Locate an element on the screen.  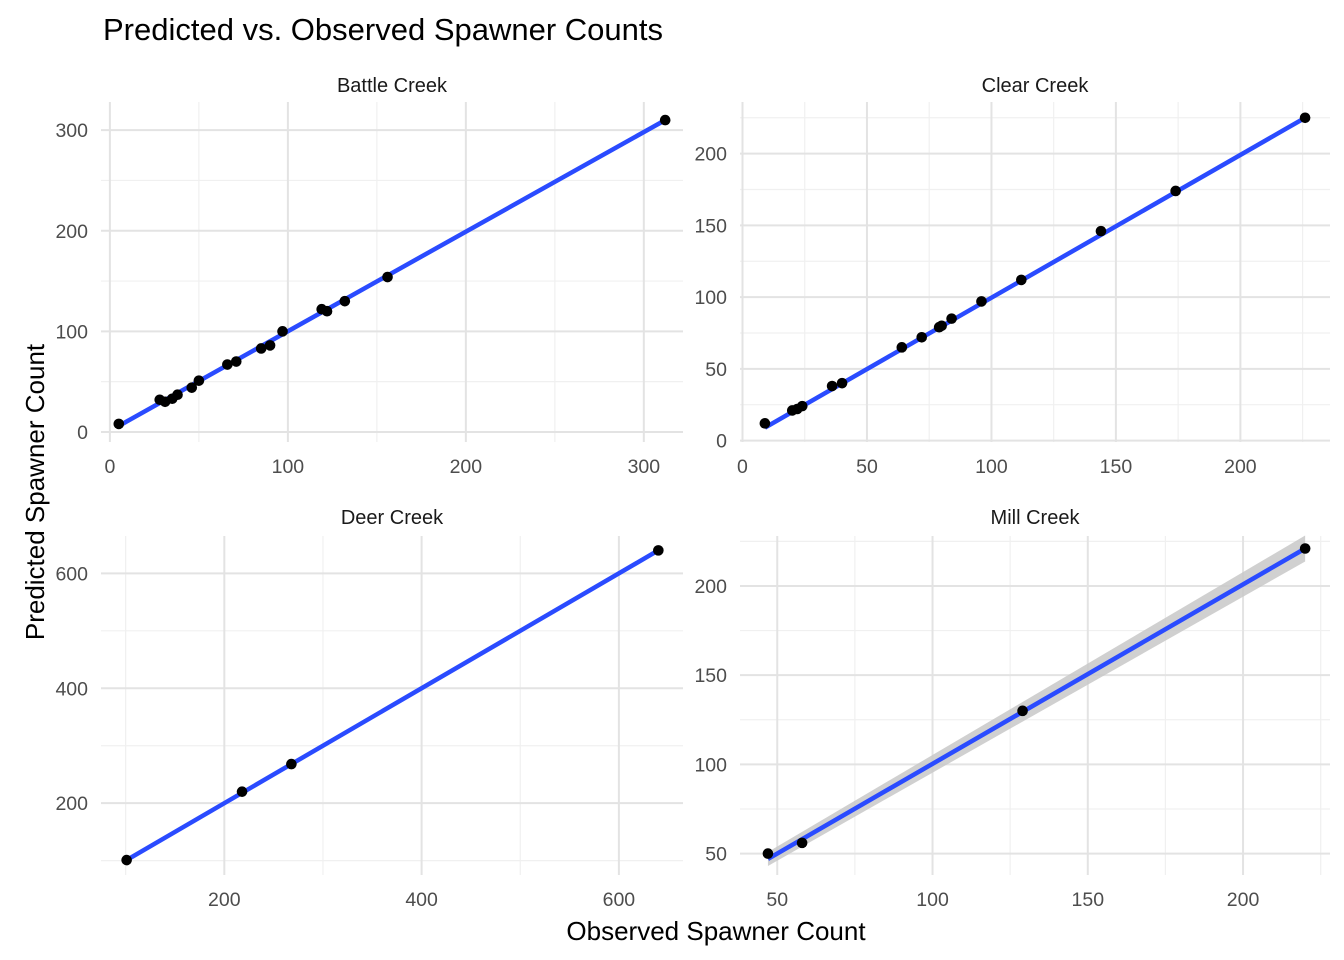
facet-label: Clear Creek is located at coordinates (1036, 86).